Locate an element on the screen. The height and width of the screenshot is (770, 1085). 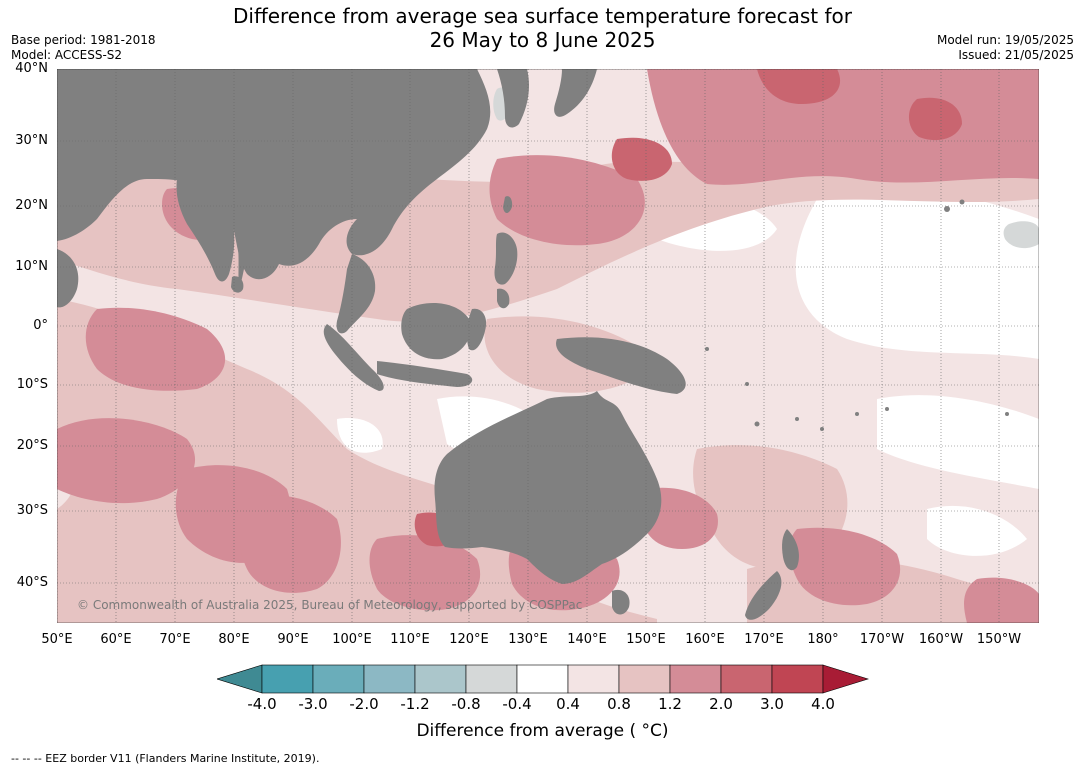
legend-tick: 4.0 is located at coordinates (823, 704).